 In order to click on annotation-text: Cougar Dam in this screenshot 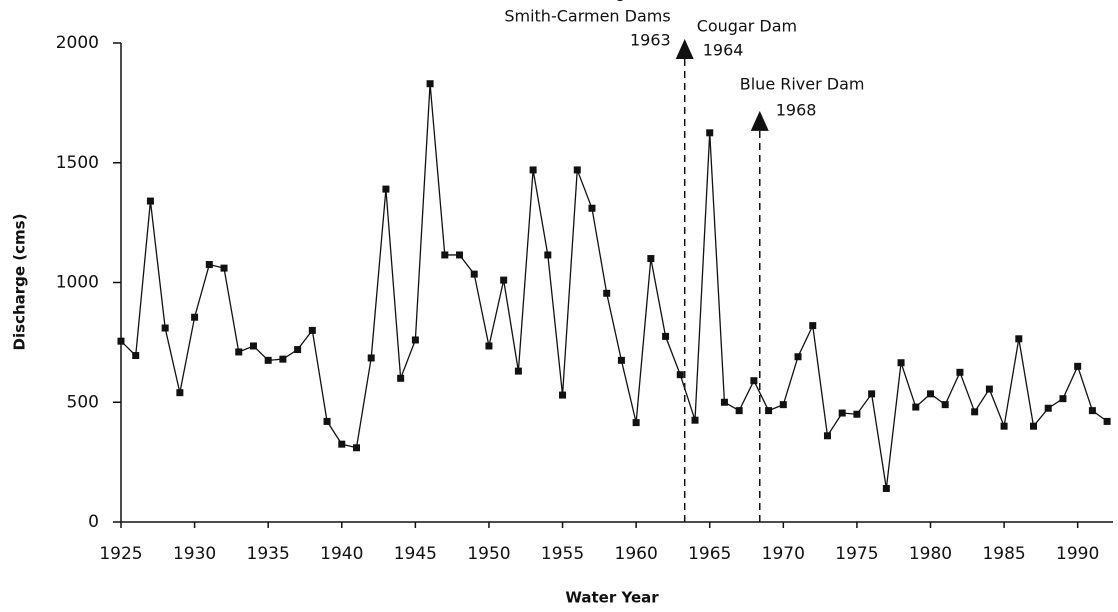, I will do `click(747, 26)`.